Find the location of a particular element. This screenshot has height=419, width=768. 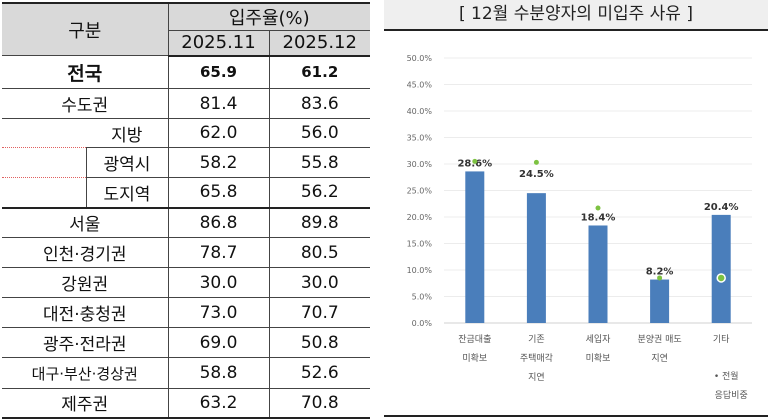

value-2025-12: 80.5 is located at coordinates (319, 252).